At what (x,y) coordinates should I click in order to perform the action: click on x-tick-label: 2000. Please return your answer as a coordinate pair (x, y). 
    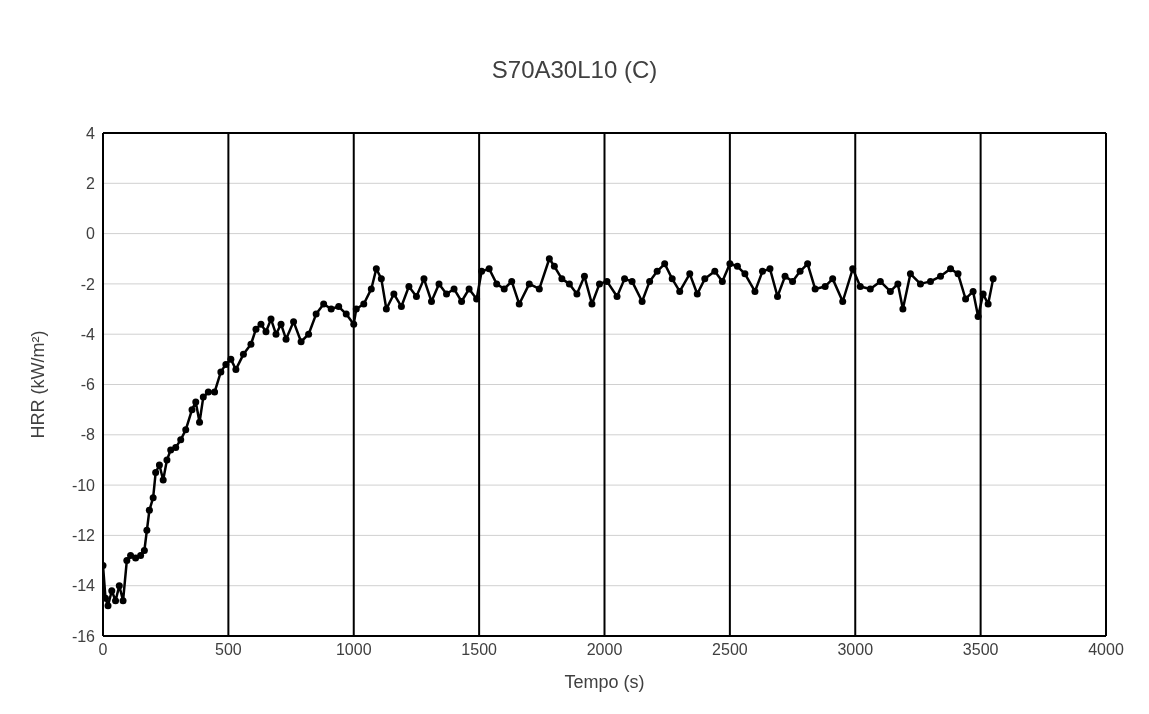
    Looking at the image, I should click on (604, 650).